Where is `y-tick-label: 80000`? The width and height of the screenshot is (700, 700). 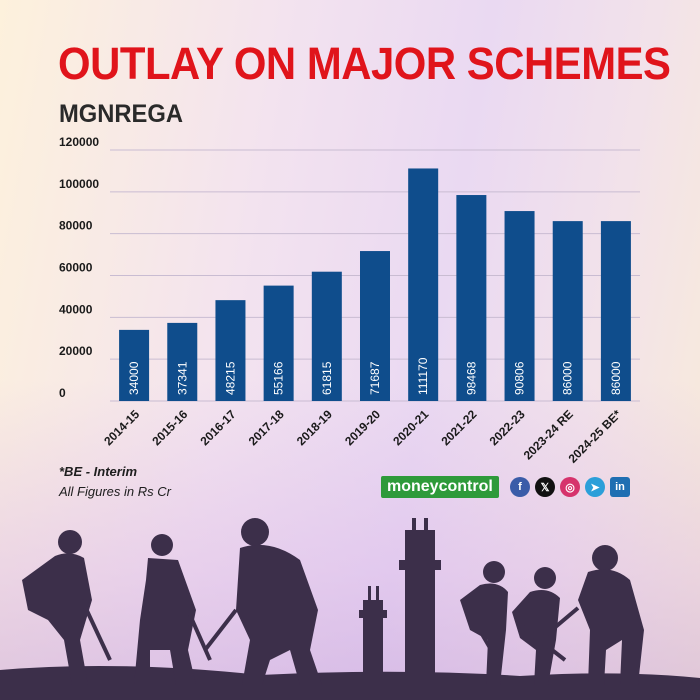 y-tick-label: 80000 is located at coordinates (76, 226).